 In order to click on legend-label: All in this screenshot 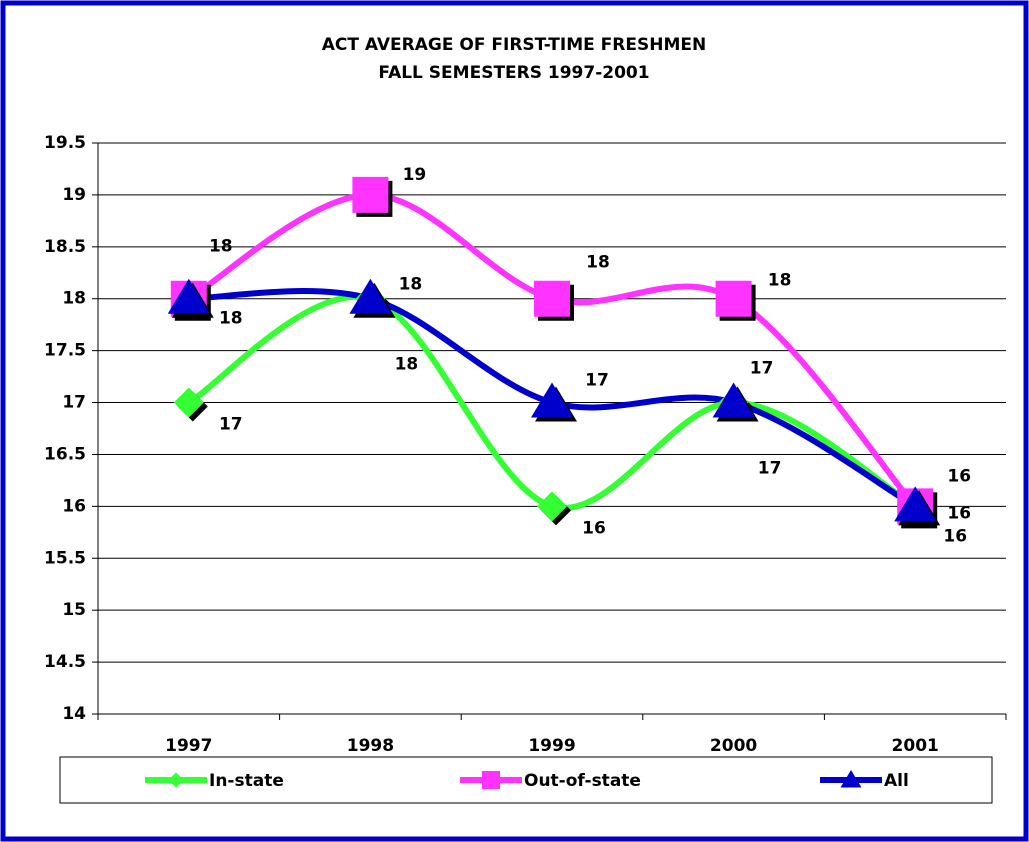, I will do `click(896, 781)`.